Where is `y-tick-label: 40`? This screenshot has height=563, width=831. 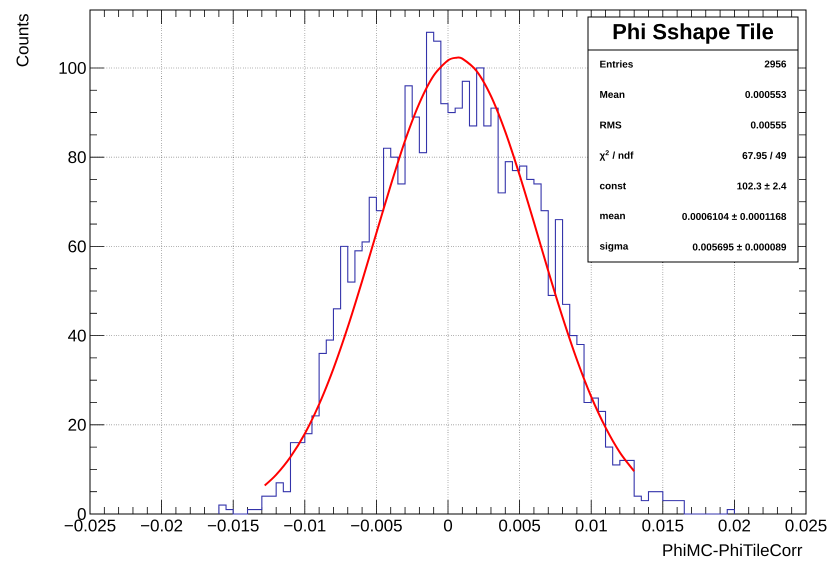
y-tick-label: 40 is located at coordinates (77, 336).